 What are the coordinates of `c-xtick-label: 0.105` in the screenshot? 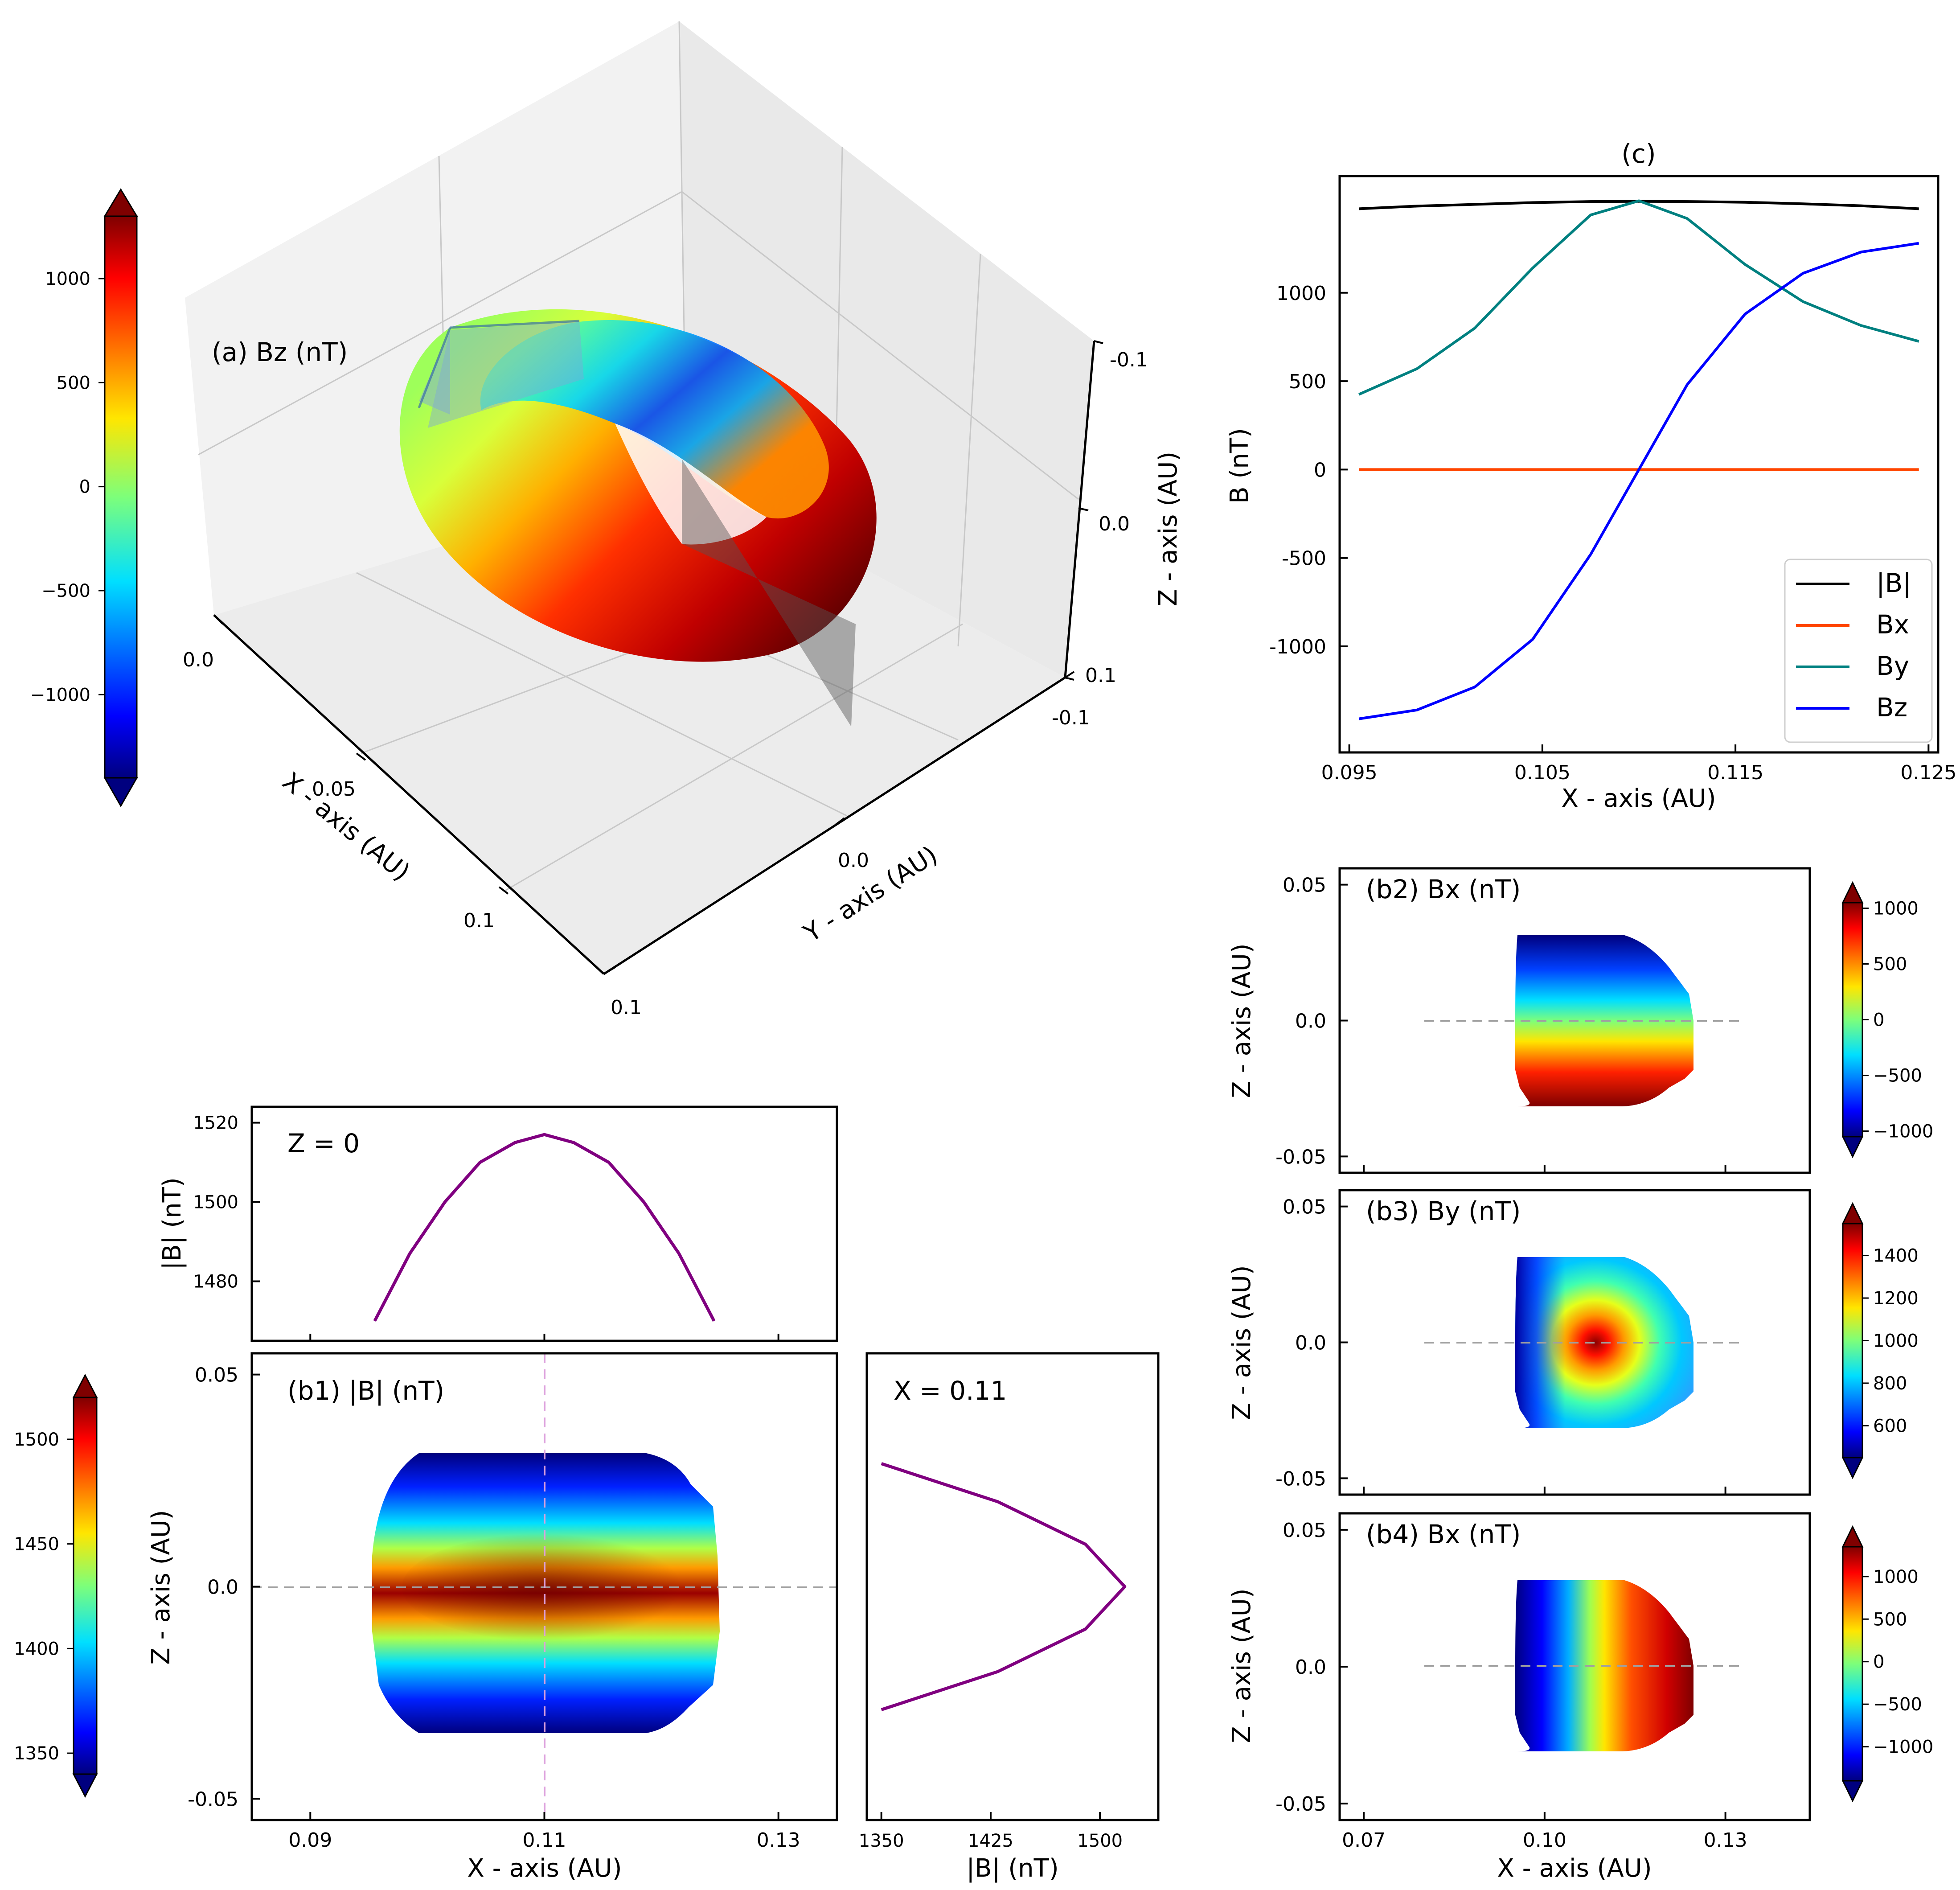 It's located at (1542, 772).